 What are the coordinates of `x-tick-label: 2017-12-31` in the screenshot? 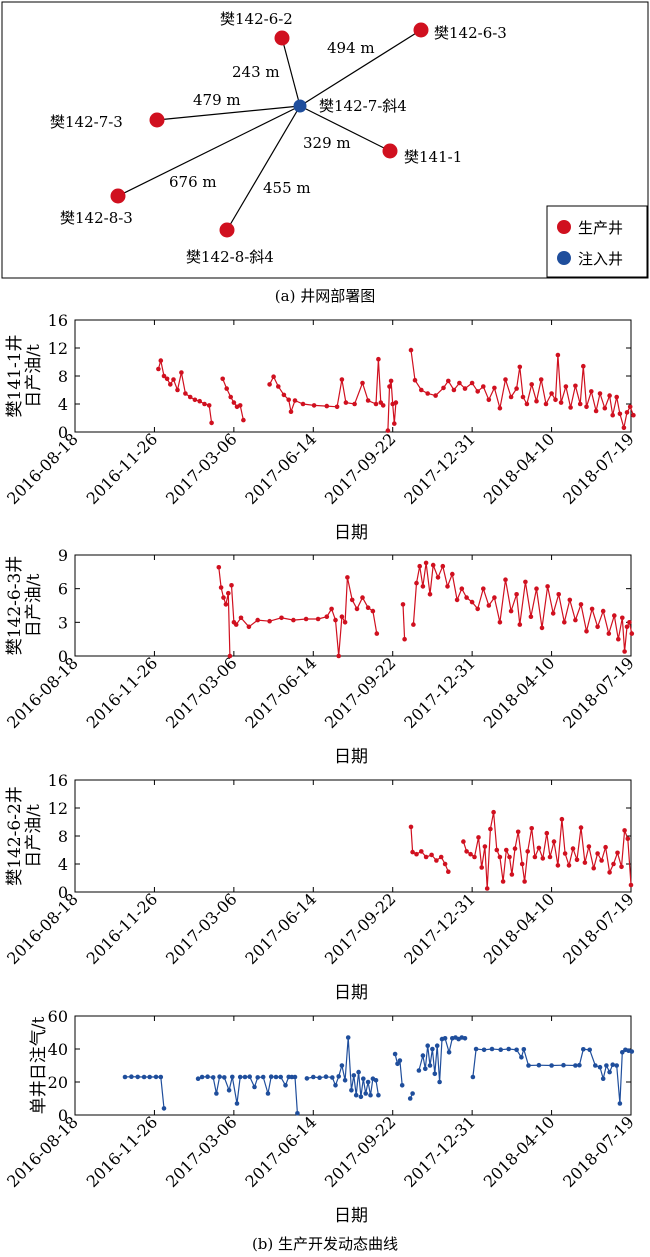 It's located at (439, 468).